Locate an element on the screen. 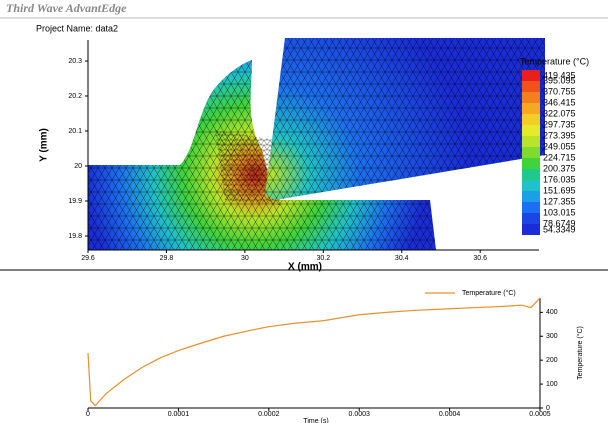  colorbar-label: 370.755 is located at coordinates (559, 91).